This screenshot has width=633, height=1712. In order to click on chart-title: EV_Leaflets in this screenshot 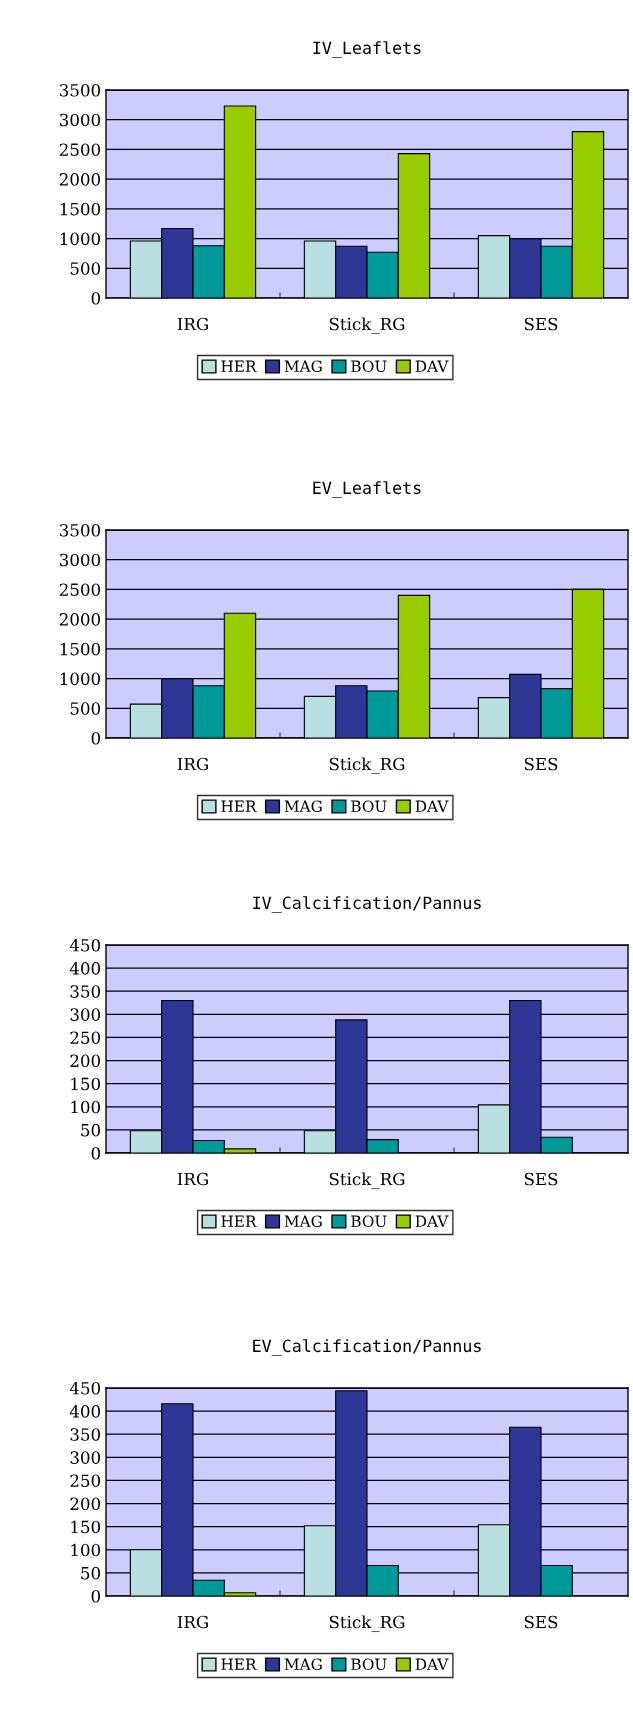, I will do `click(367, 489)`.